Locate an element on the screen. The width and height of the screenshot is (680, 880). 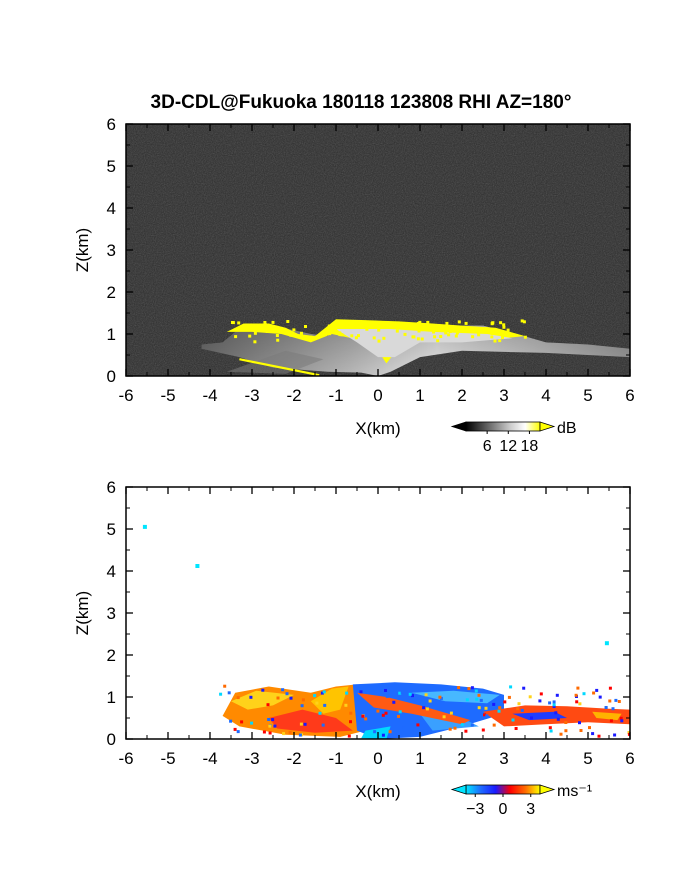
velocity-point is located at coordinates (606, 643).